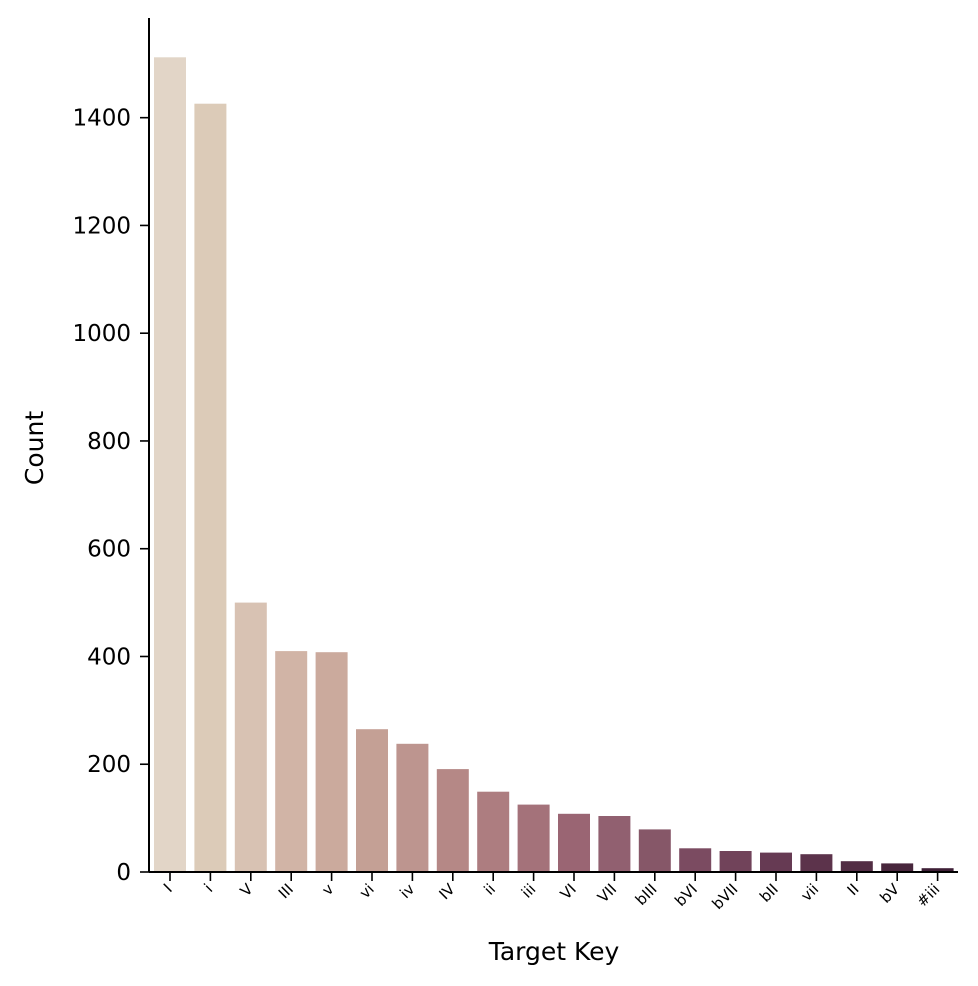 The width and height of the screenshot is (978, 986). What do you see at coordinates (554, 951) in the screenshot?
I see `x-axis-title: Target Key` at bounding box center [554, 951].